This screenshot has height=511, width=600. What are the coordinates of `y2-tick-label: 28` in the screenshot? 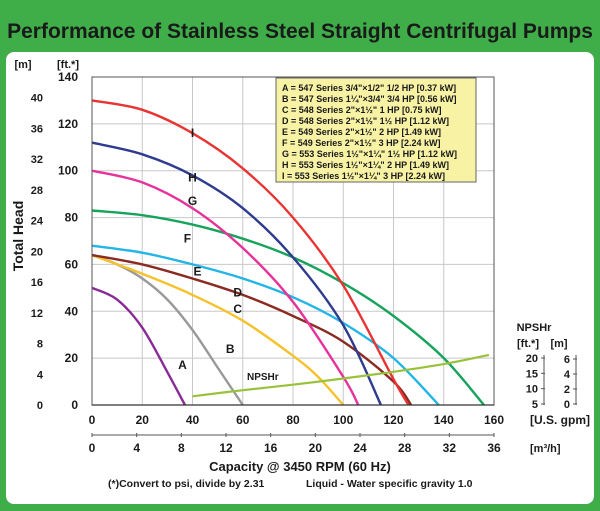 It's located at (37, 191).